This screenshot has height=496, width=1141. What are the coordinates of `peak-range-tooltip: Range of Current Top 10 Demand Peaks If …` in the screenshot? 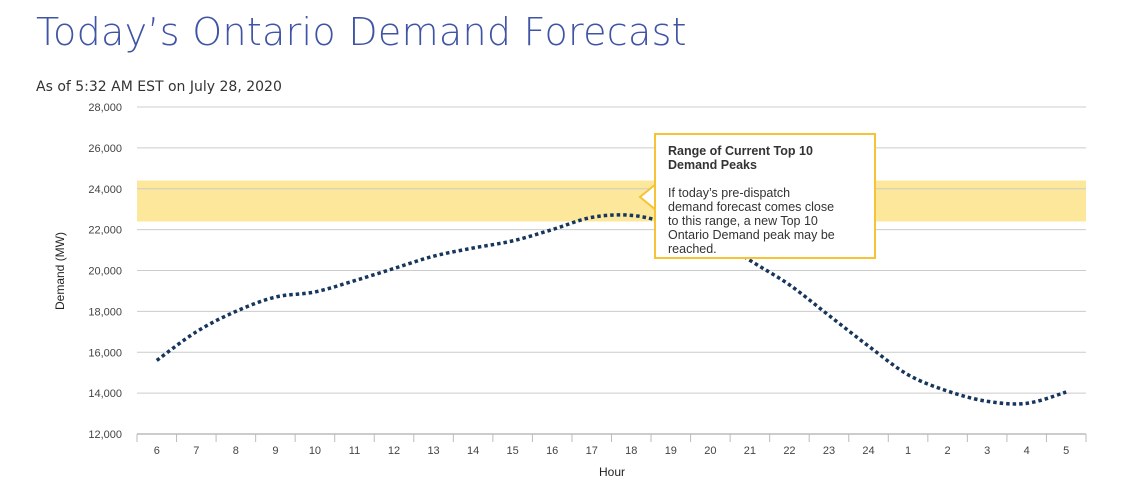 It's located at (765, 196).